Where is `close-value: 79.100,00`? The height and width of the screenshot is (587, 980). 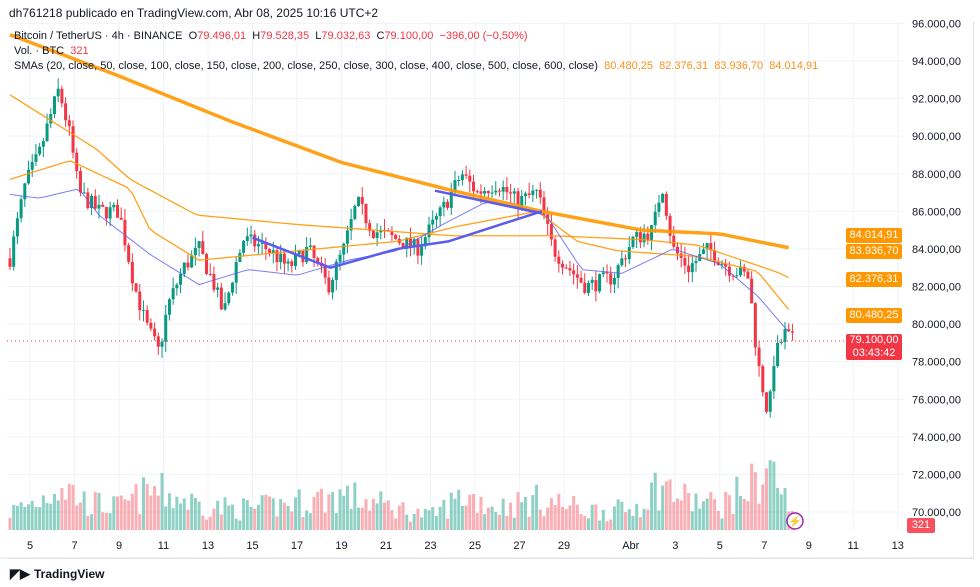 close-value: 79.100,00 is located at coordinates (409, 36).